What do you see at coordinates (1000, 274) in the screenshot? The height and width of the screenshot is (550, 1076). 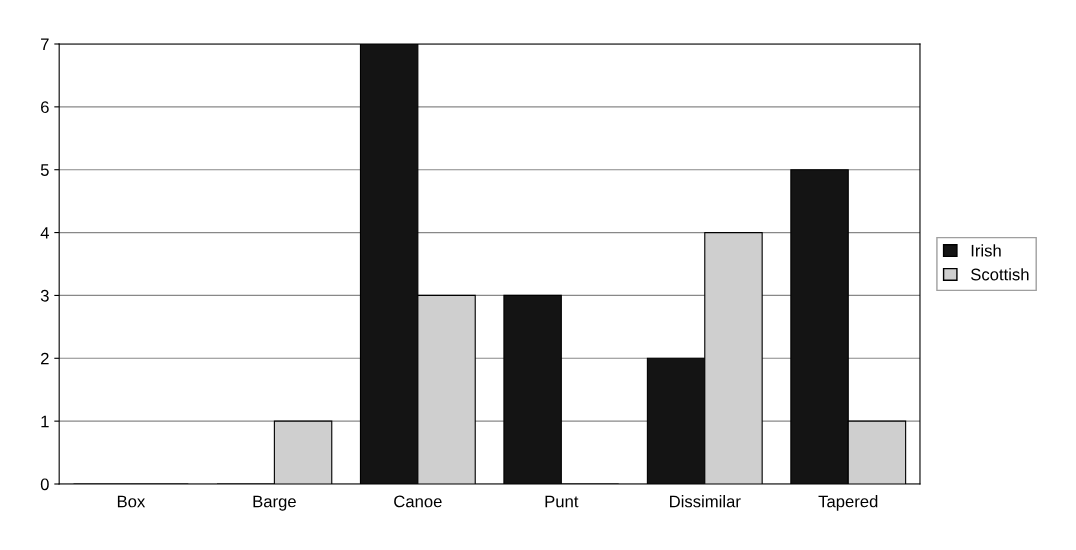 I see `legend-label: Scottish` at bounding box center [1000, 274].